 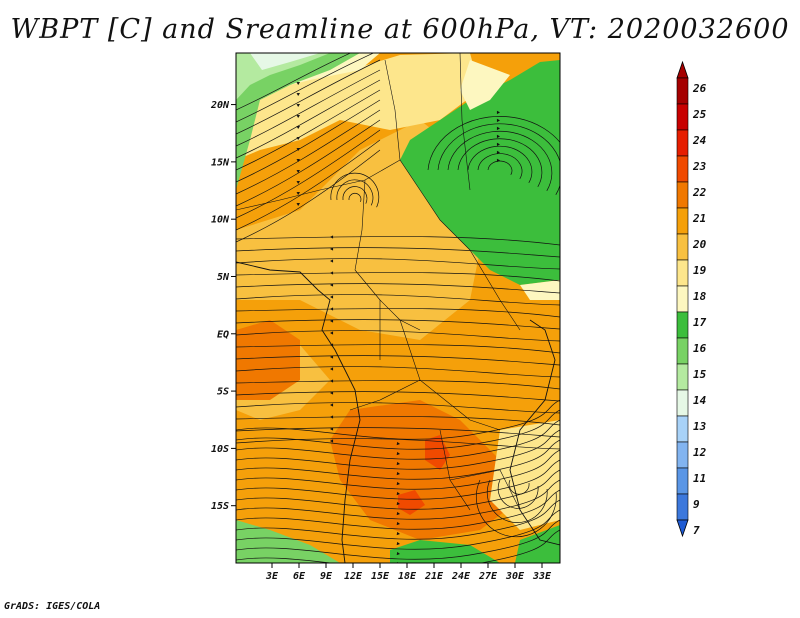 I want to click on lat-tick-label: EQ, so click(x=223, y=334).